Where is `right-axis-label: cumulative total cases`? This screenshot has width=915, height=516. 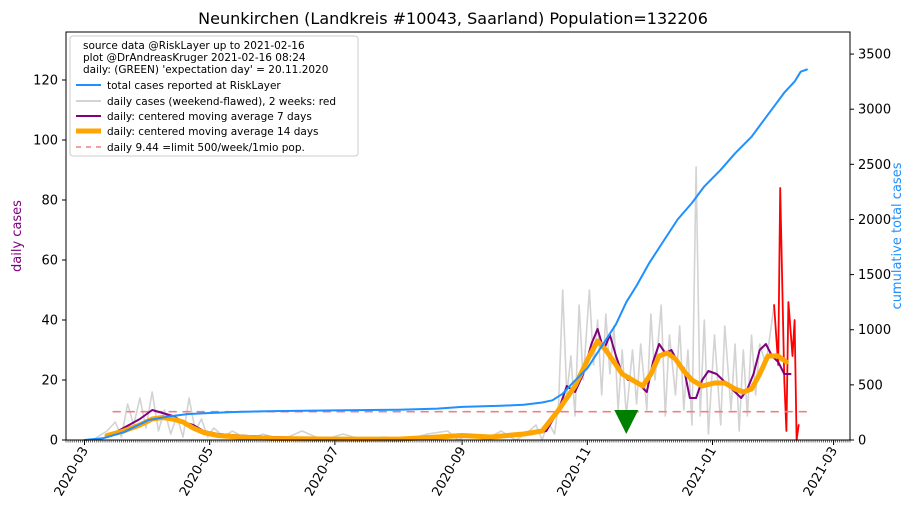 right-axis-label: cumulative total cases is located at coordinates (897, 235).